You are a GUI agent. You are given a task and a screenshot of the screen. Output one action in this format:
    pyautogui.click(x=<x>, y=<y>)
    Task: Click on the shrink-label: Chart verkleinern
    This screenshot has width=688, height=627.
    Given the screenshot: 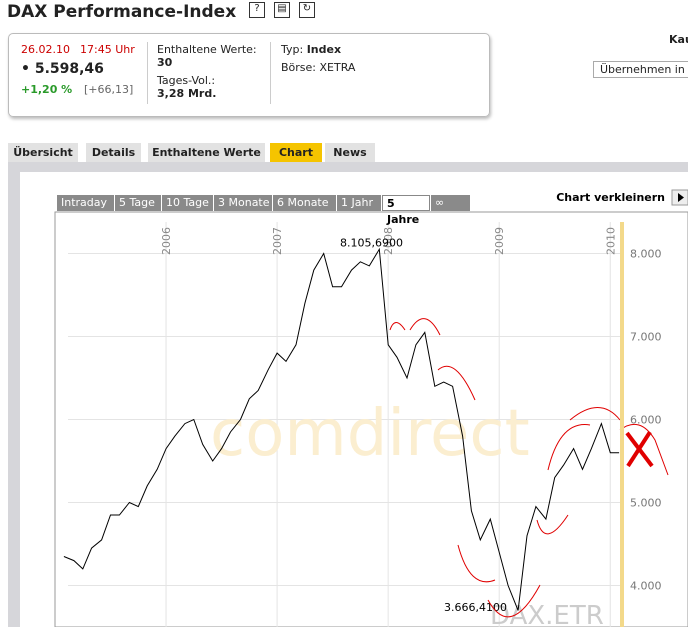 What is the action you would take?
    pyautogui.click(x=610, y=197)
    